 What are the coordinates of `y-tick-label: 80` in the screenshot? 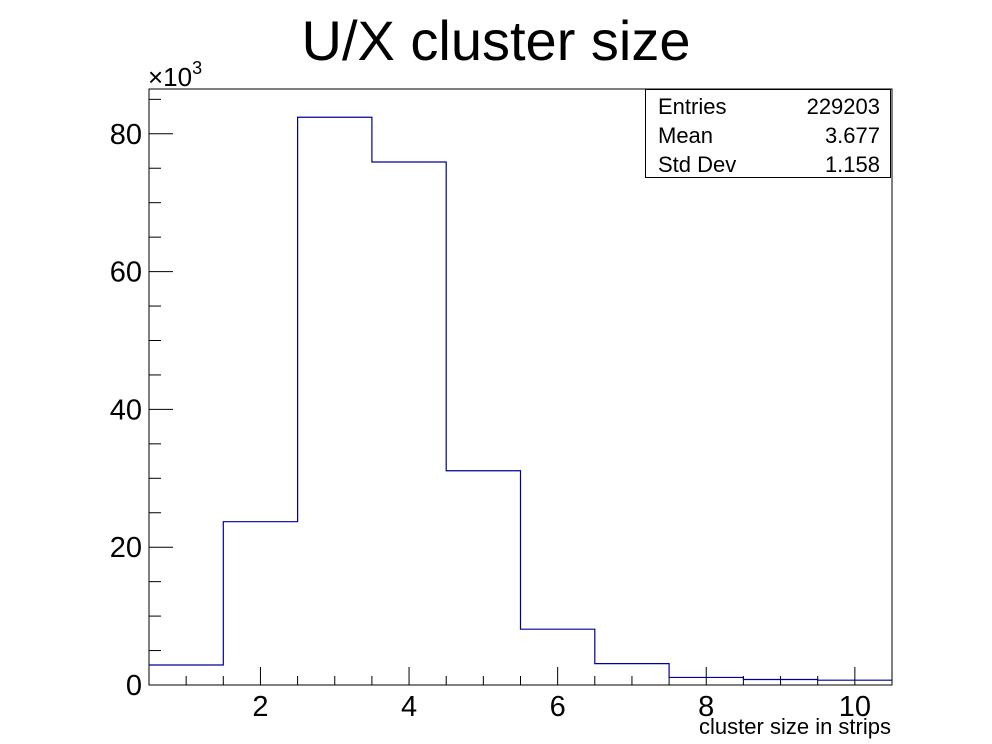 It's located at (126, 135).